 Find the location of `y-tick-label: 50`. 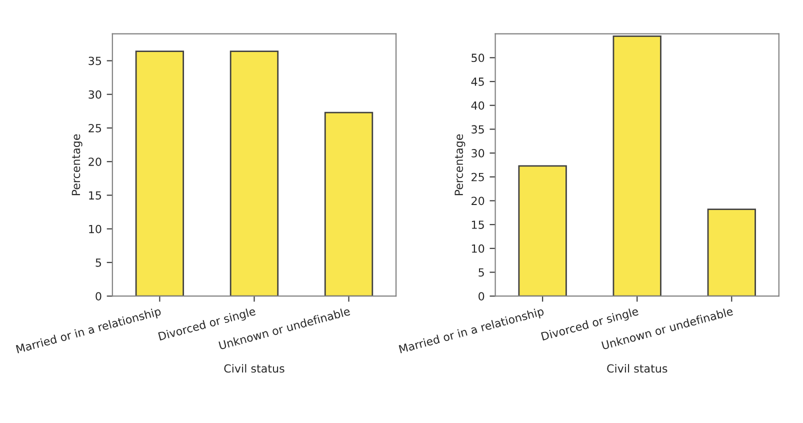

y-tick-label: 50 is located at coordinates (478, 58).